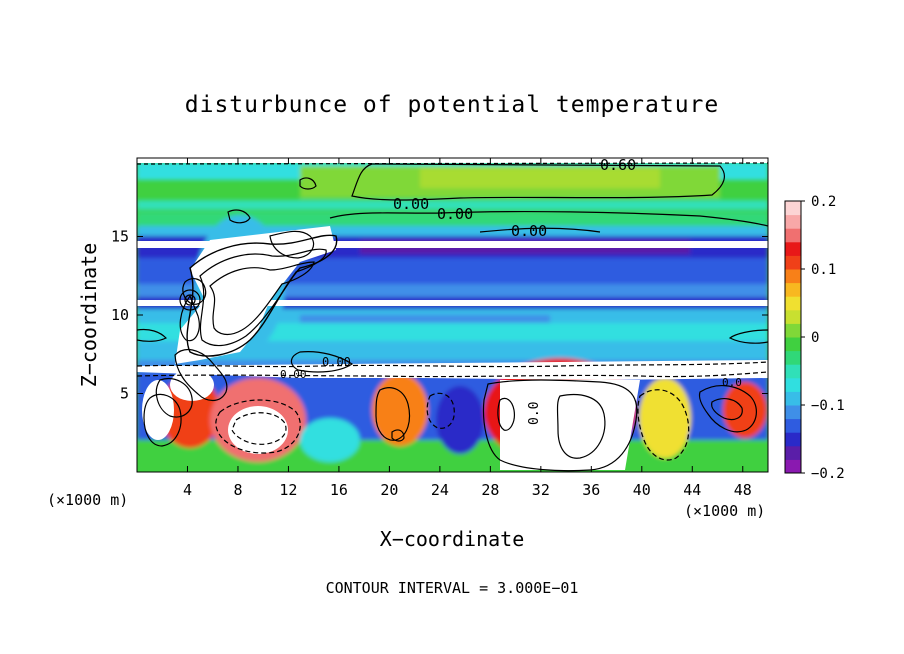  Describe the element at coordinates (452, 105) in the screenshot. I see `chart-title: disturbunce of potential temperature` at that location.